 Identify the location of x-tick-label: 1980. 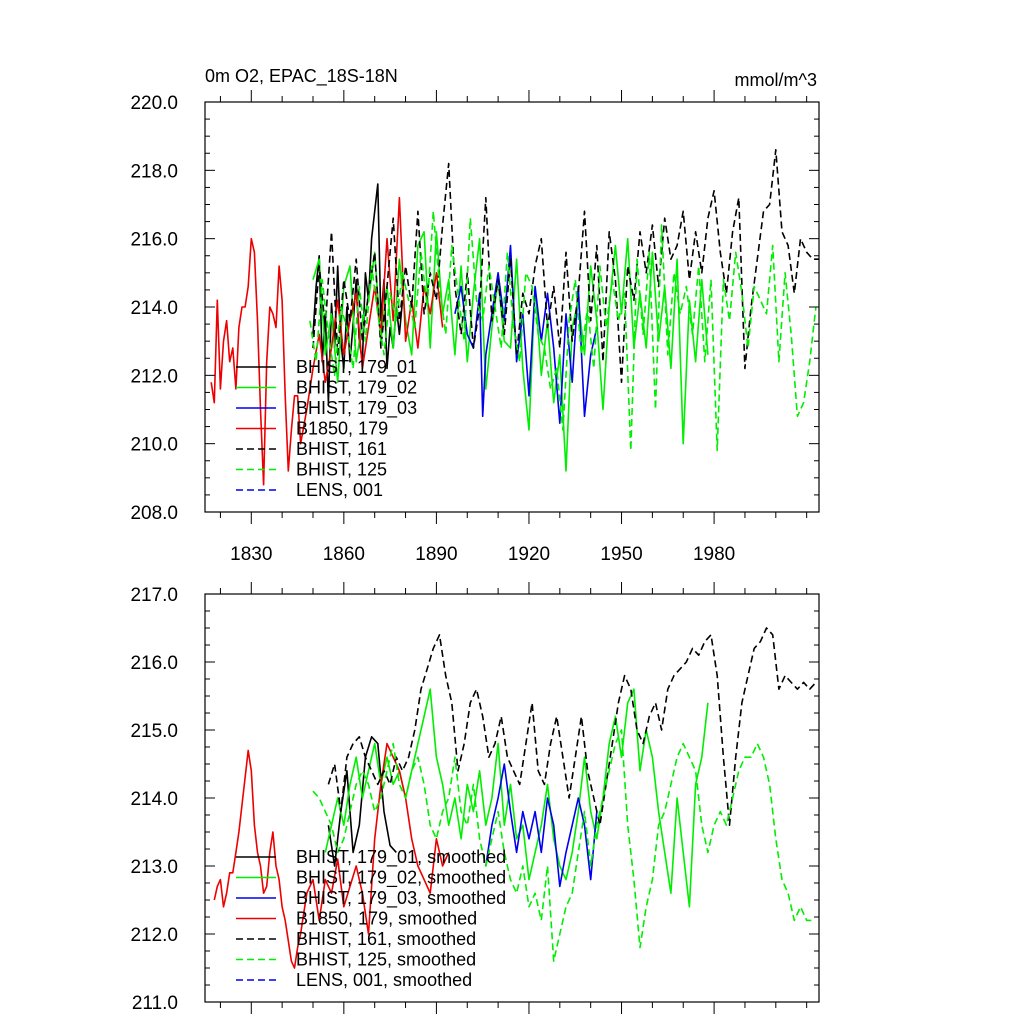
(714, 554).